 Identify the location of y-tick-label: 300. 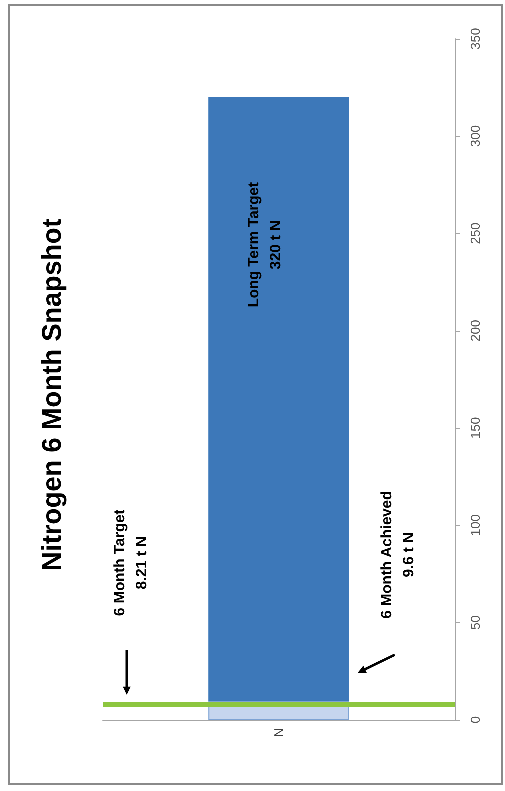
(475, 136).